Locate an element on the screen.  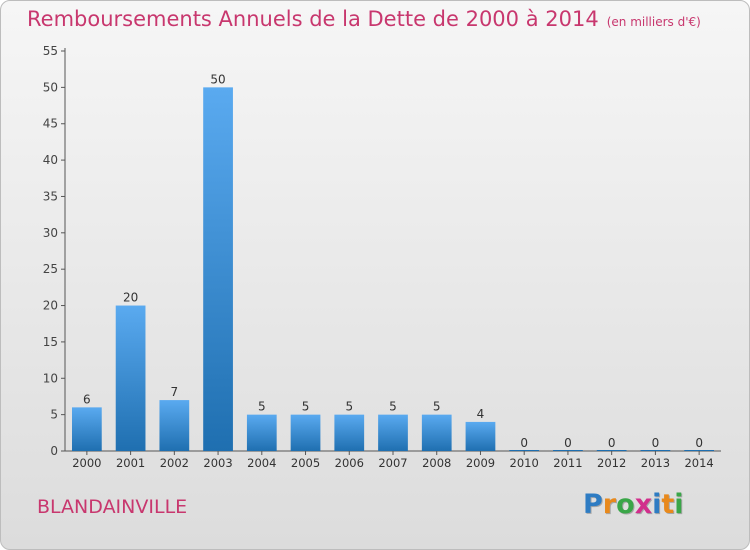
x-tick-label: 2012 is located at coordinates (611, 463).